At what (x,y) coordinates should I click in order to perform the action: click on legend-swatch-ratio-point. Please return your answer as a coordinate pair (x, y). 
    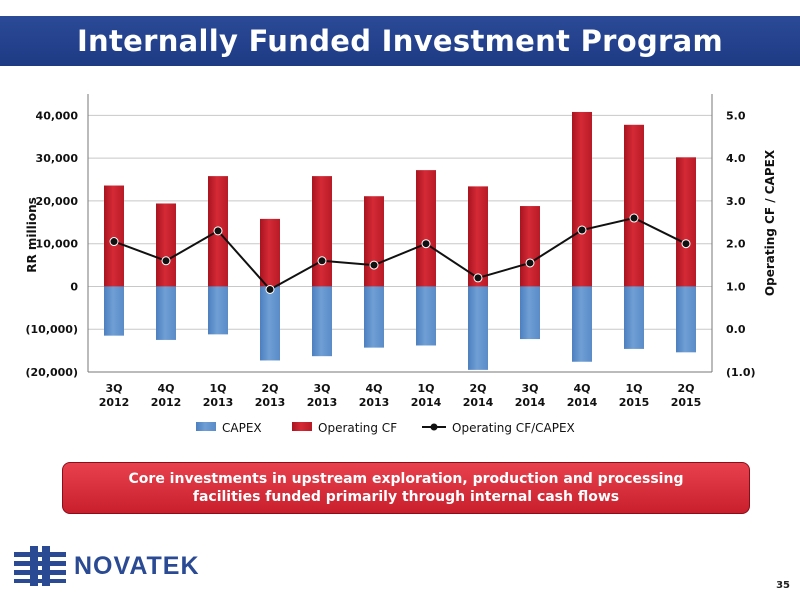
    Looking at the image, I should click on (434, 427).